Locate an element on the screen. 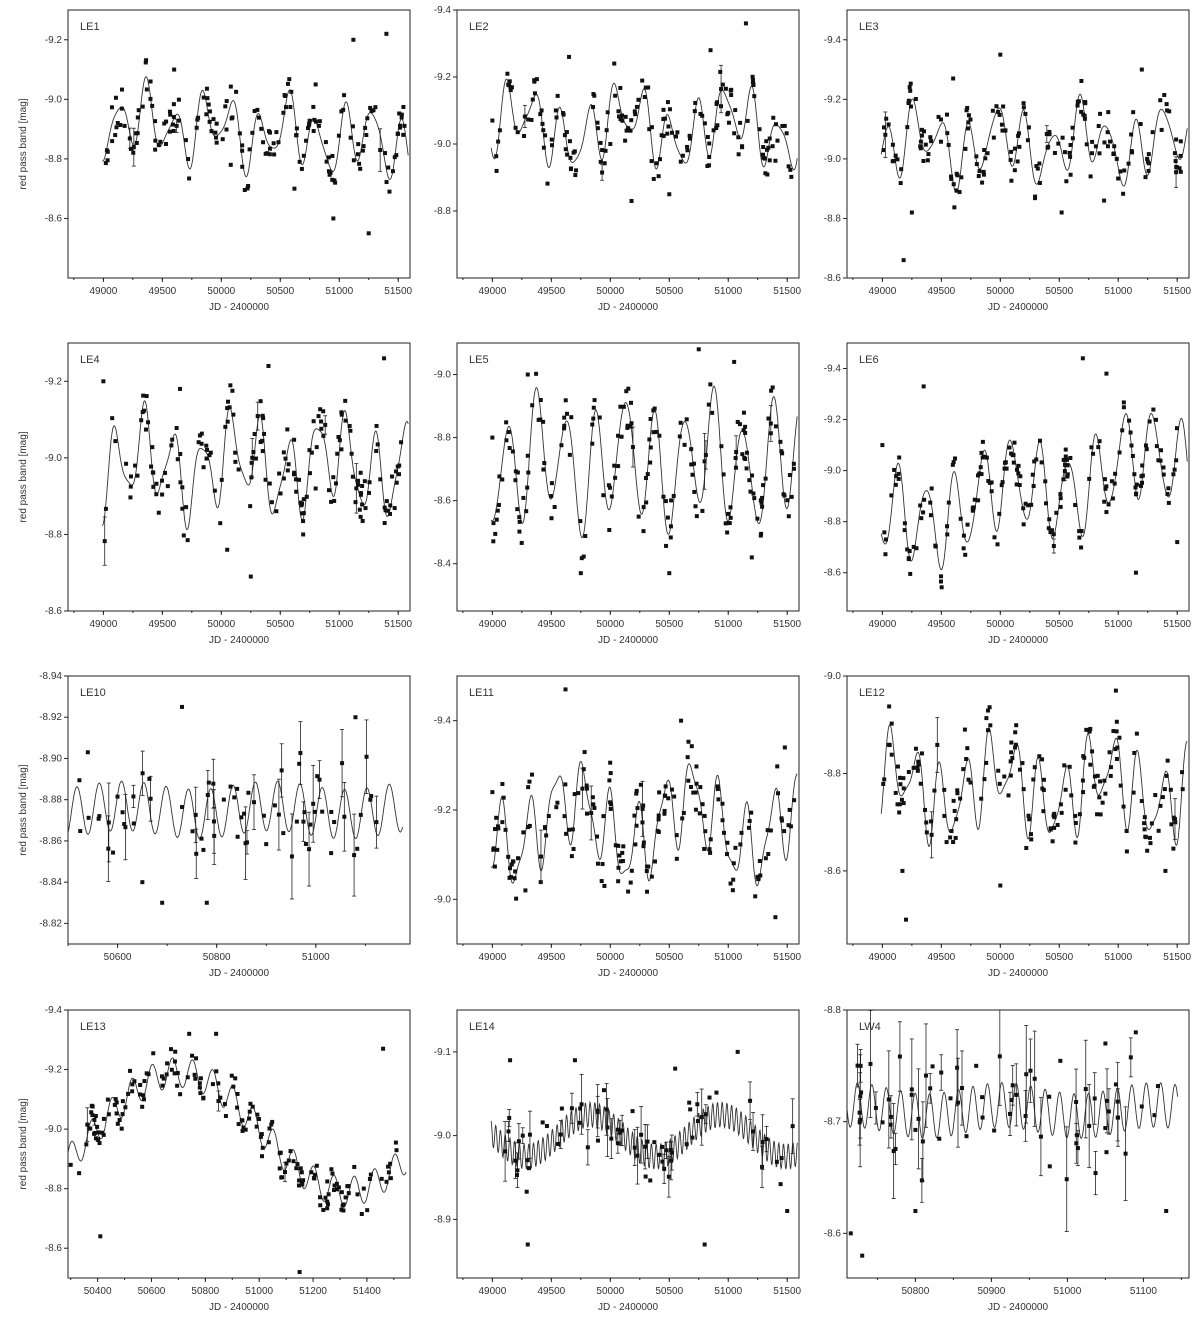 The height and width of the screenshot is (1336, 1200). y-tick-label: -8.6 is located at coordinates (833, 1233).